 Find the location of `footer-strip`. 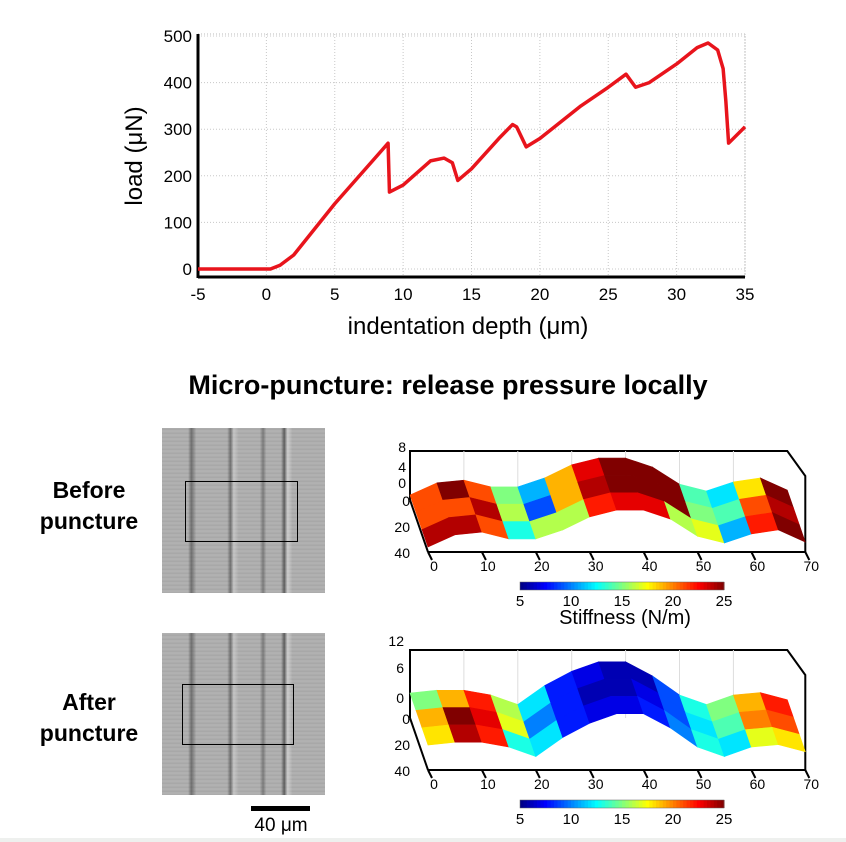

footer-strip is located at coordinates (423, 840).